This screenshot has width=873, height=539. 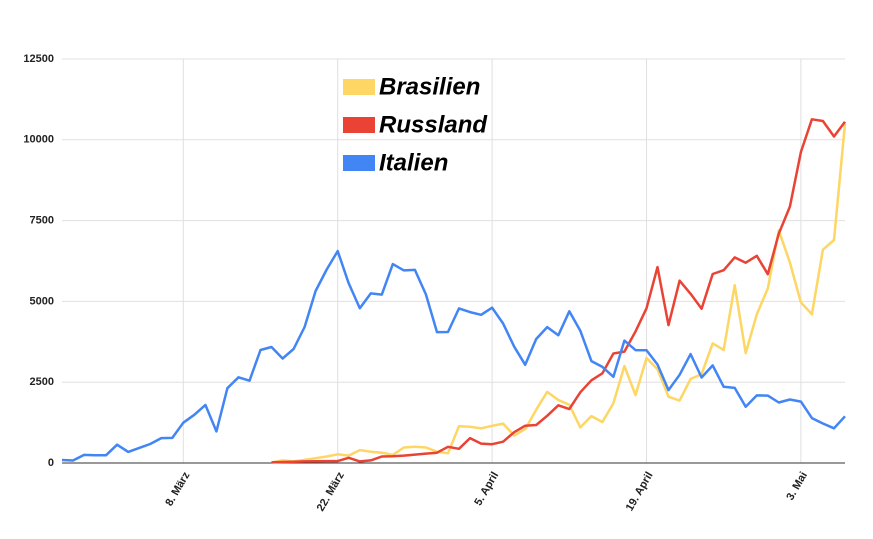 What do you see at coordinates (413, 162) in the screenshot?
I see `legend-label: Italien` at bounding box center [413, 162].